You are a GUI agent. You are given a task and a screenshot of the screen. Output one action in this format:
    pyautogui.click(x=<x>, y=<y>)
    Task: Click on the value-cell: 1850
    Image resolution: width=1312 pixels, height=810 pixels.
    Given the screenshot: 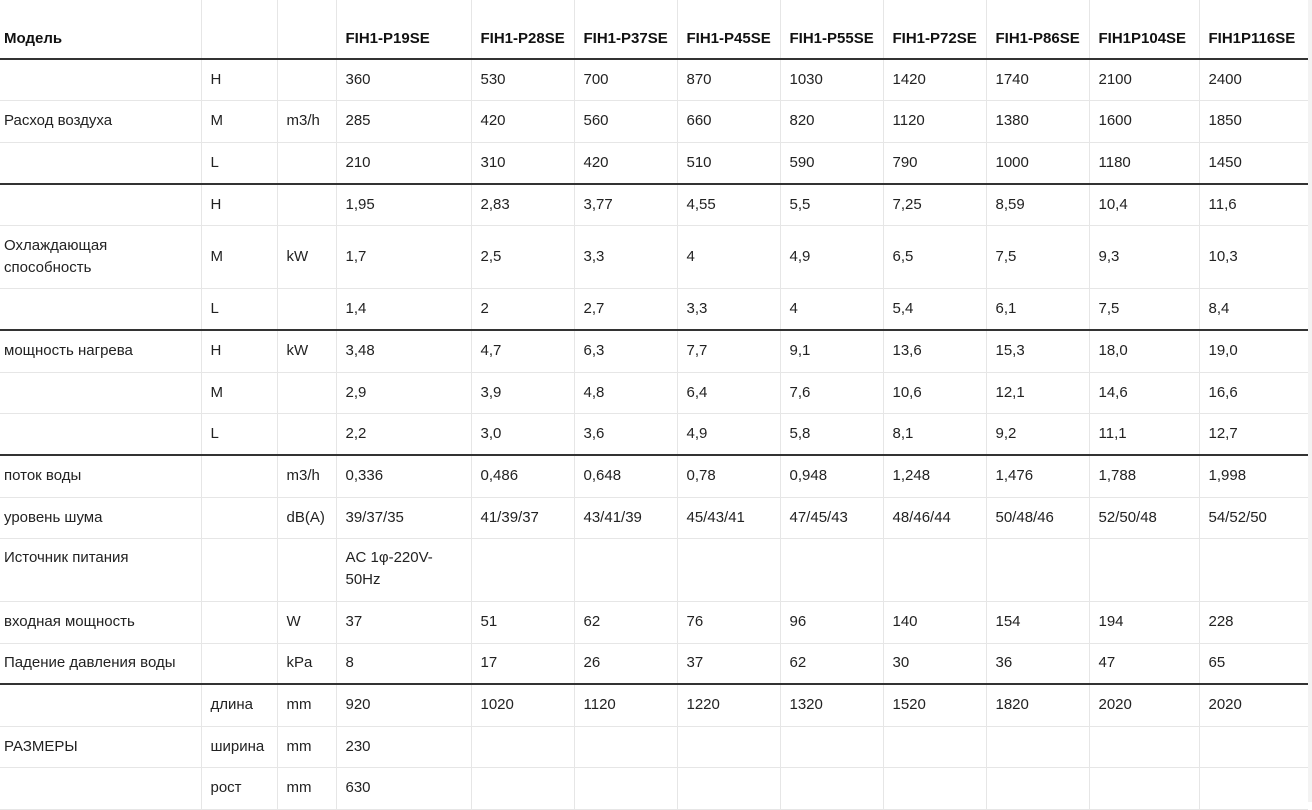 What is the action you would take?
    pyautogui.click(x=1253, y=121)
    